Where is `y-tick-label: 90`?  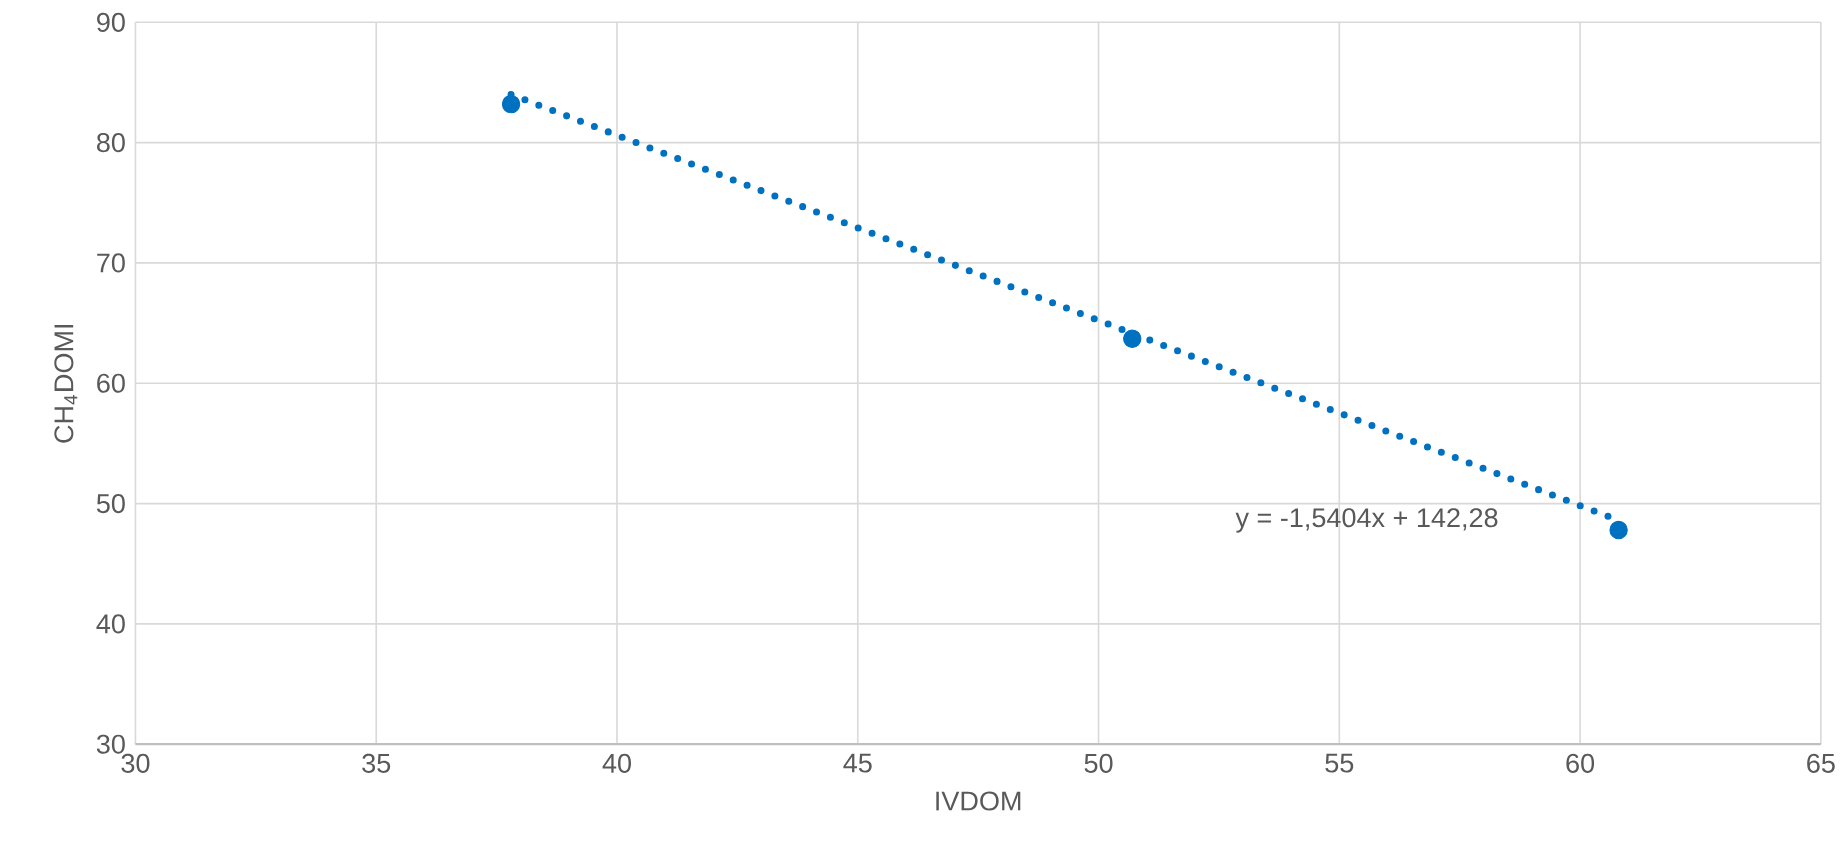 y-tick-label: 90 is located at coordinates (111, 22).